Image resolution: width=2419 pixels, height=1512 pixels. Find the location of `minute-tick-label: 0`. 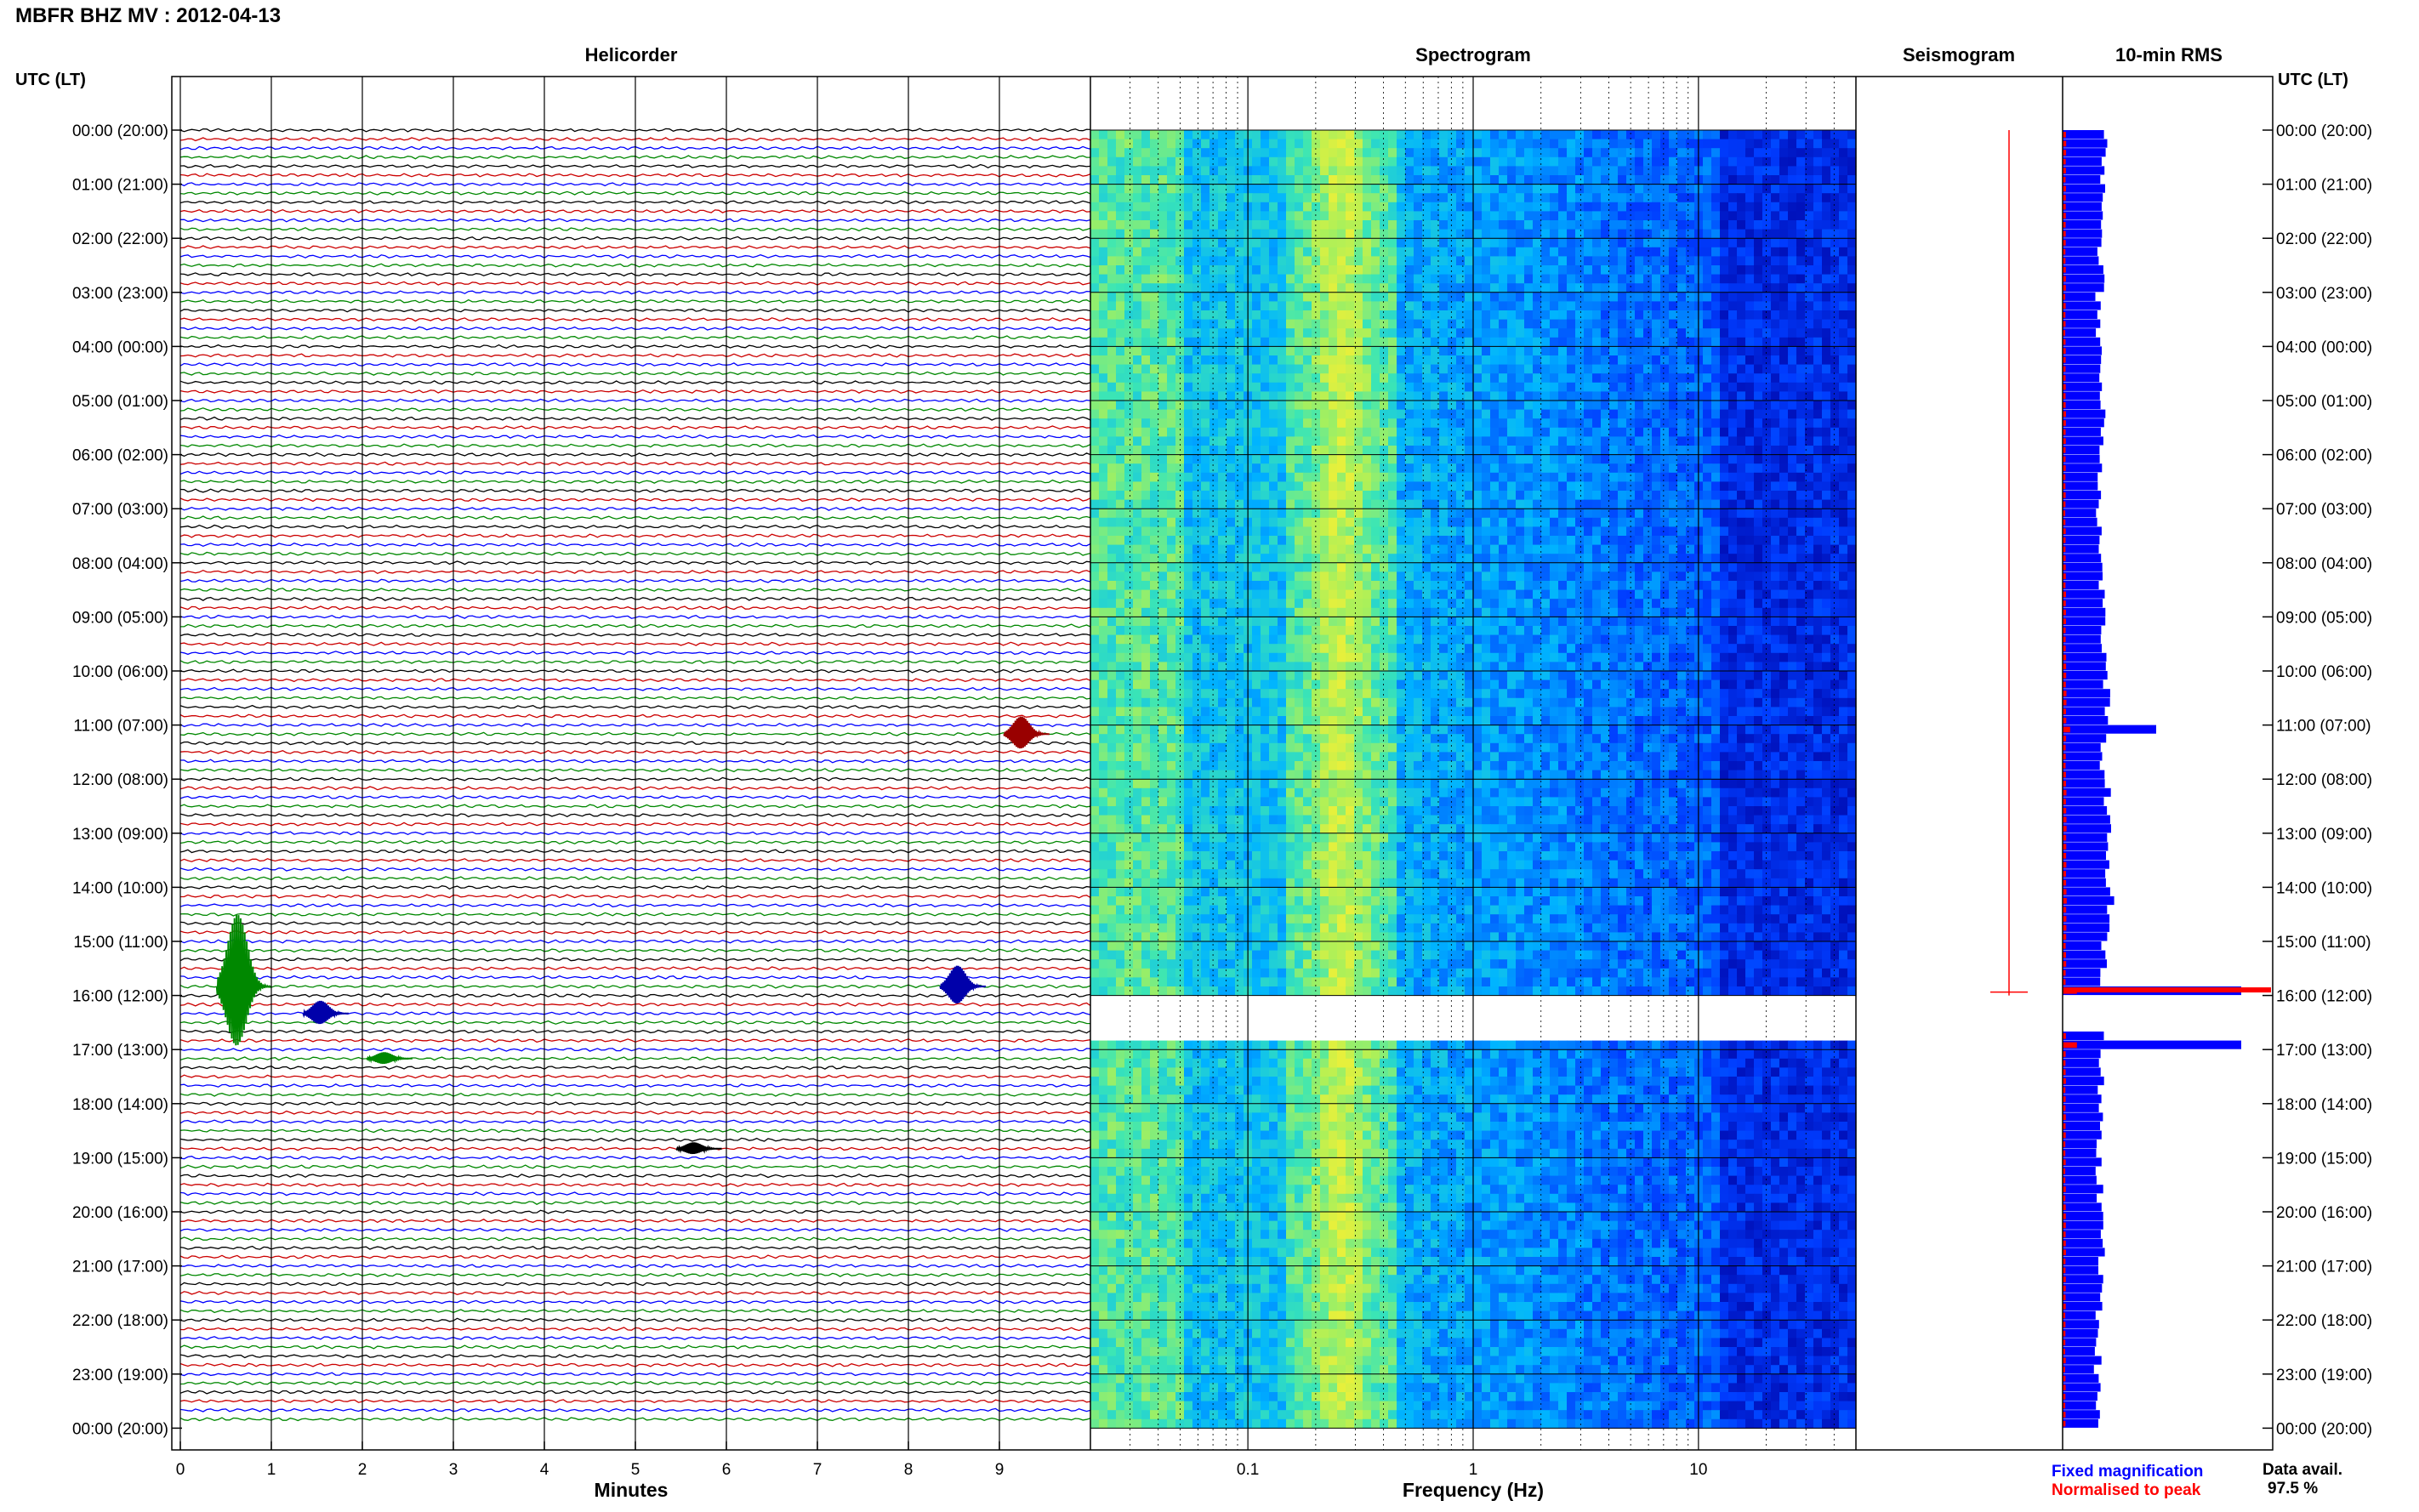

minute-tick-label: 0 is located at coordinates (180, 1470).